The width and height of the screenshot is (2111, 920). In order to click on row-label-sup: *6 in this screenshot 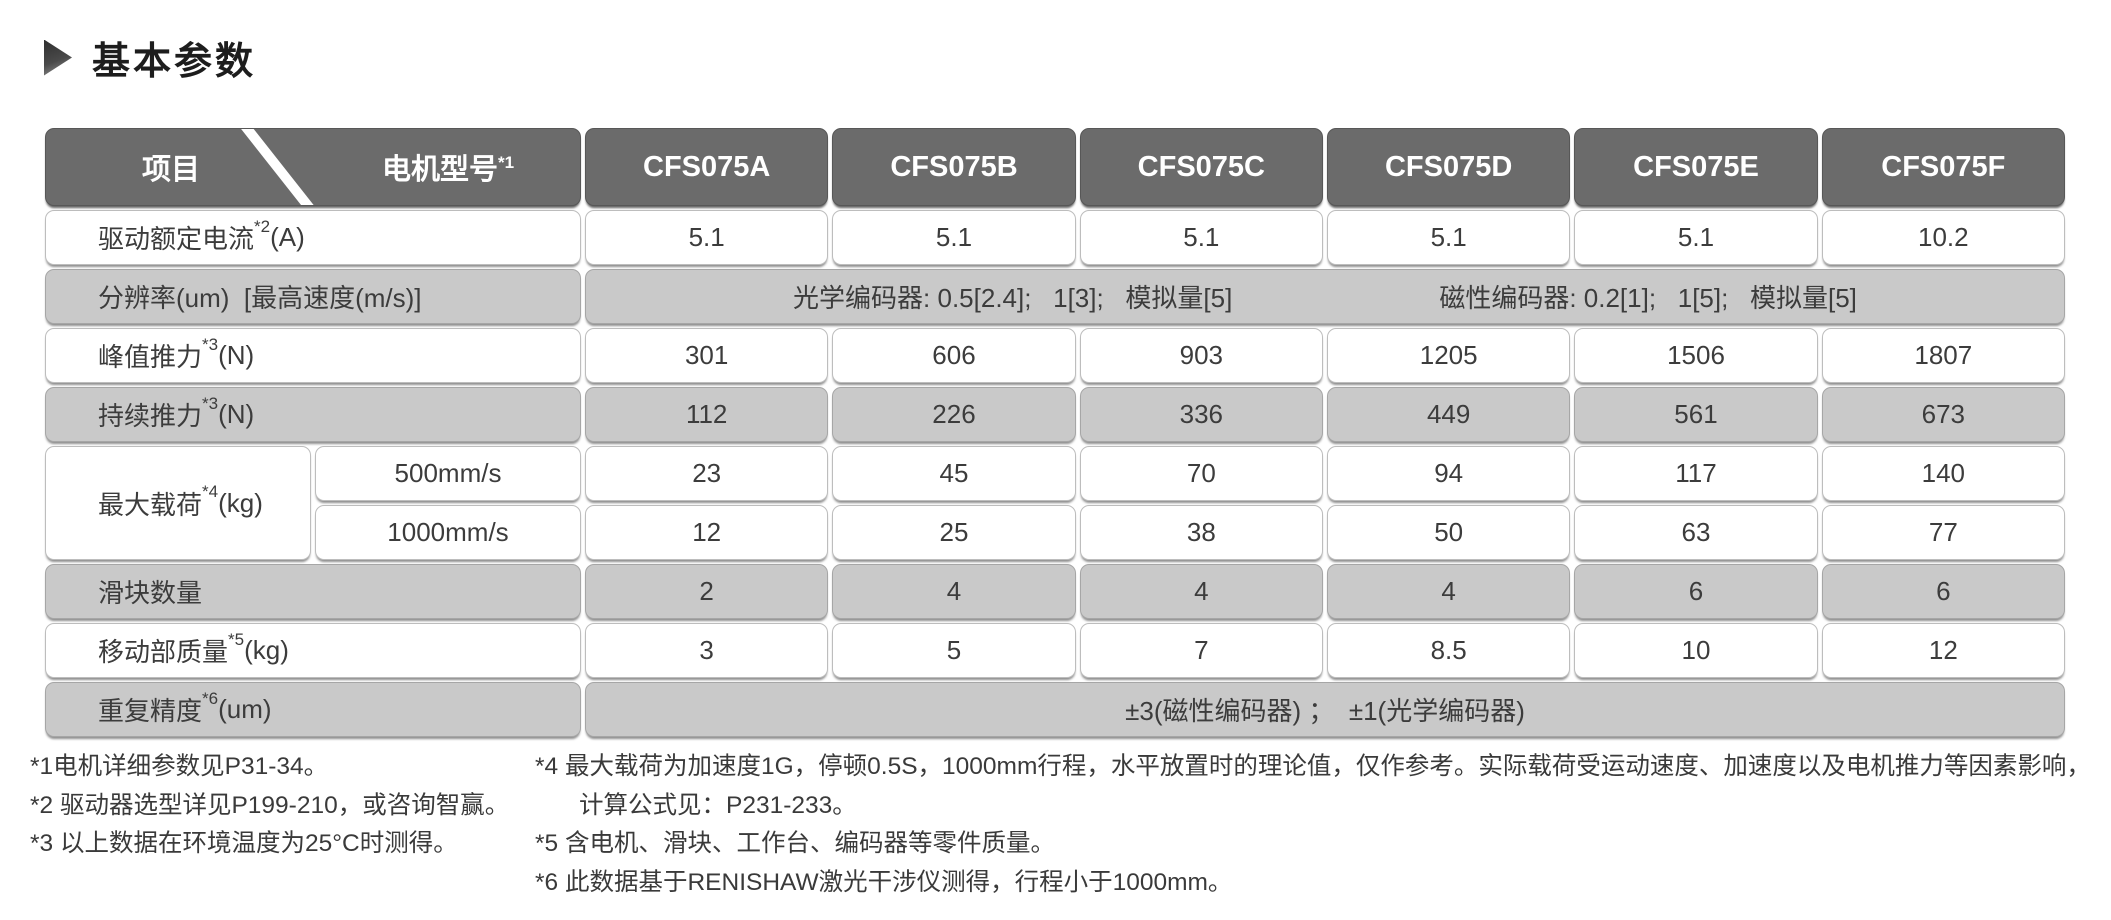, I will do `click(210, 698)`.